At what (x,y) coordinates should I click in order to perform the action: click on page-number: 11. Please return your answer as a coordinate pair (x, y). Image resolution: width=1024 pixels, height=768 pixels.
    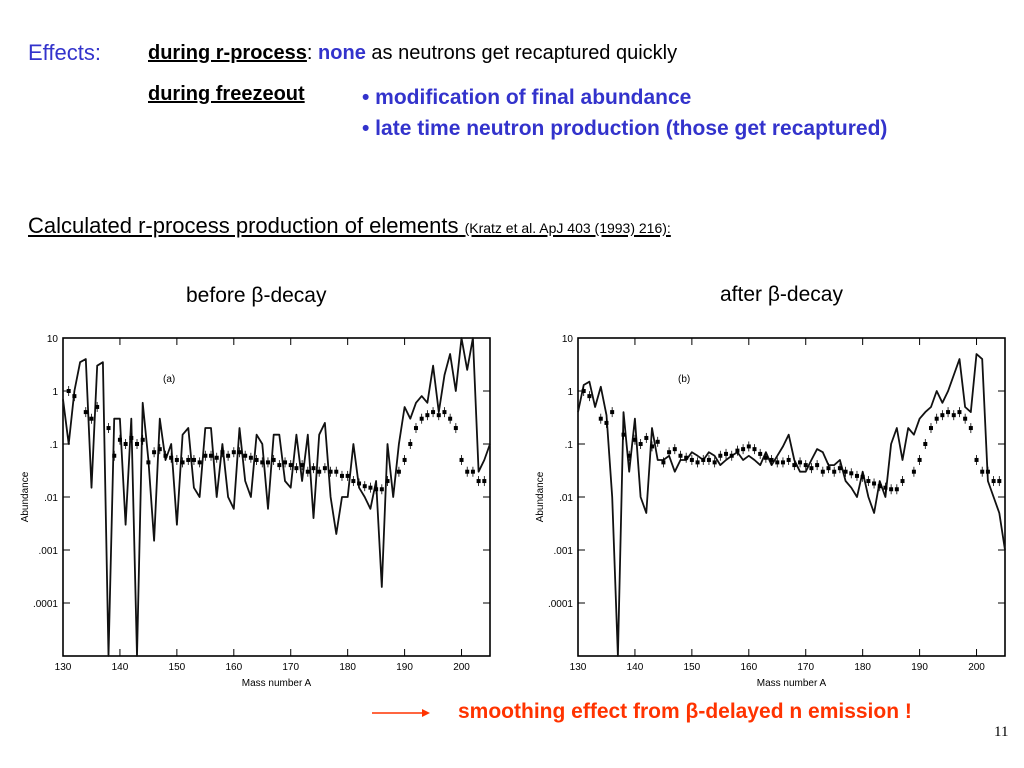
    Looking at the image, I should click on (1001, 732).